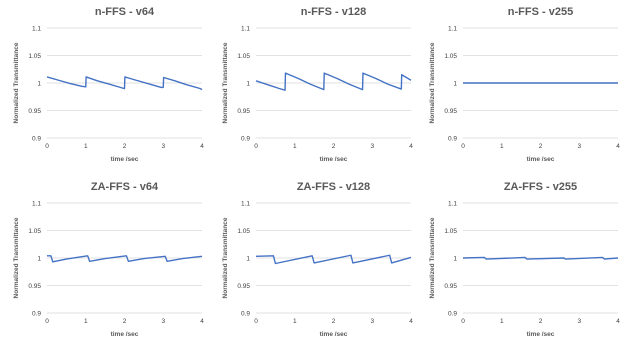  What do you see at coordinates (125, 187) in the screenshot?
I see `chart-title: ZA-FFS - v64` at bounding box center [125, 187].